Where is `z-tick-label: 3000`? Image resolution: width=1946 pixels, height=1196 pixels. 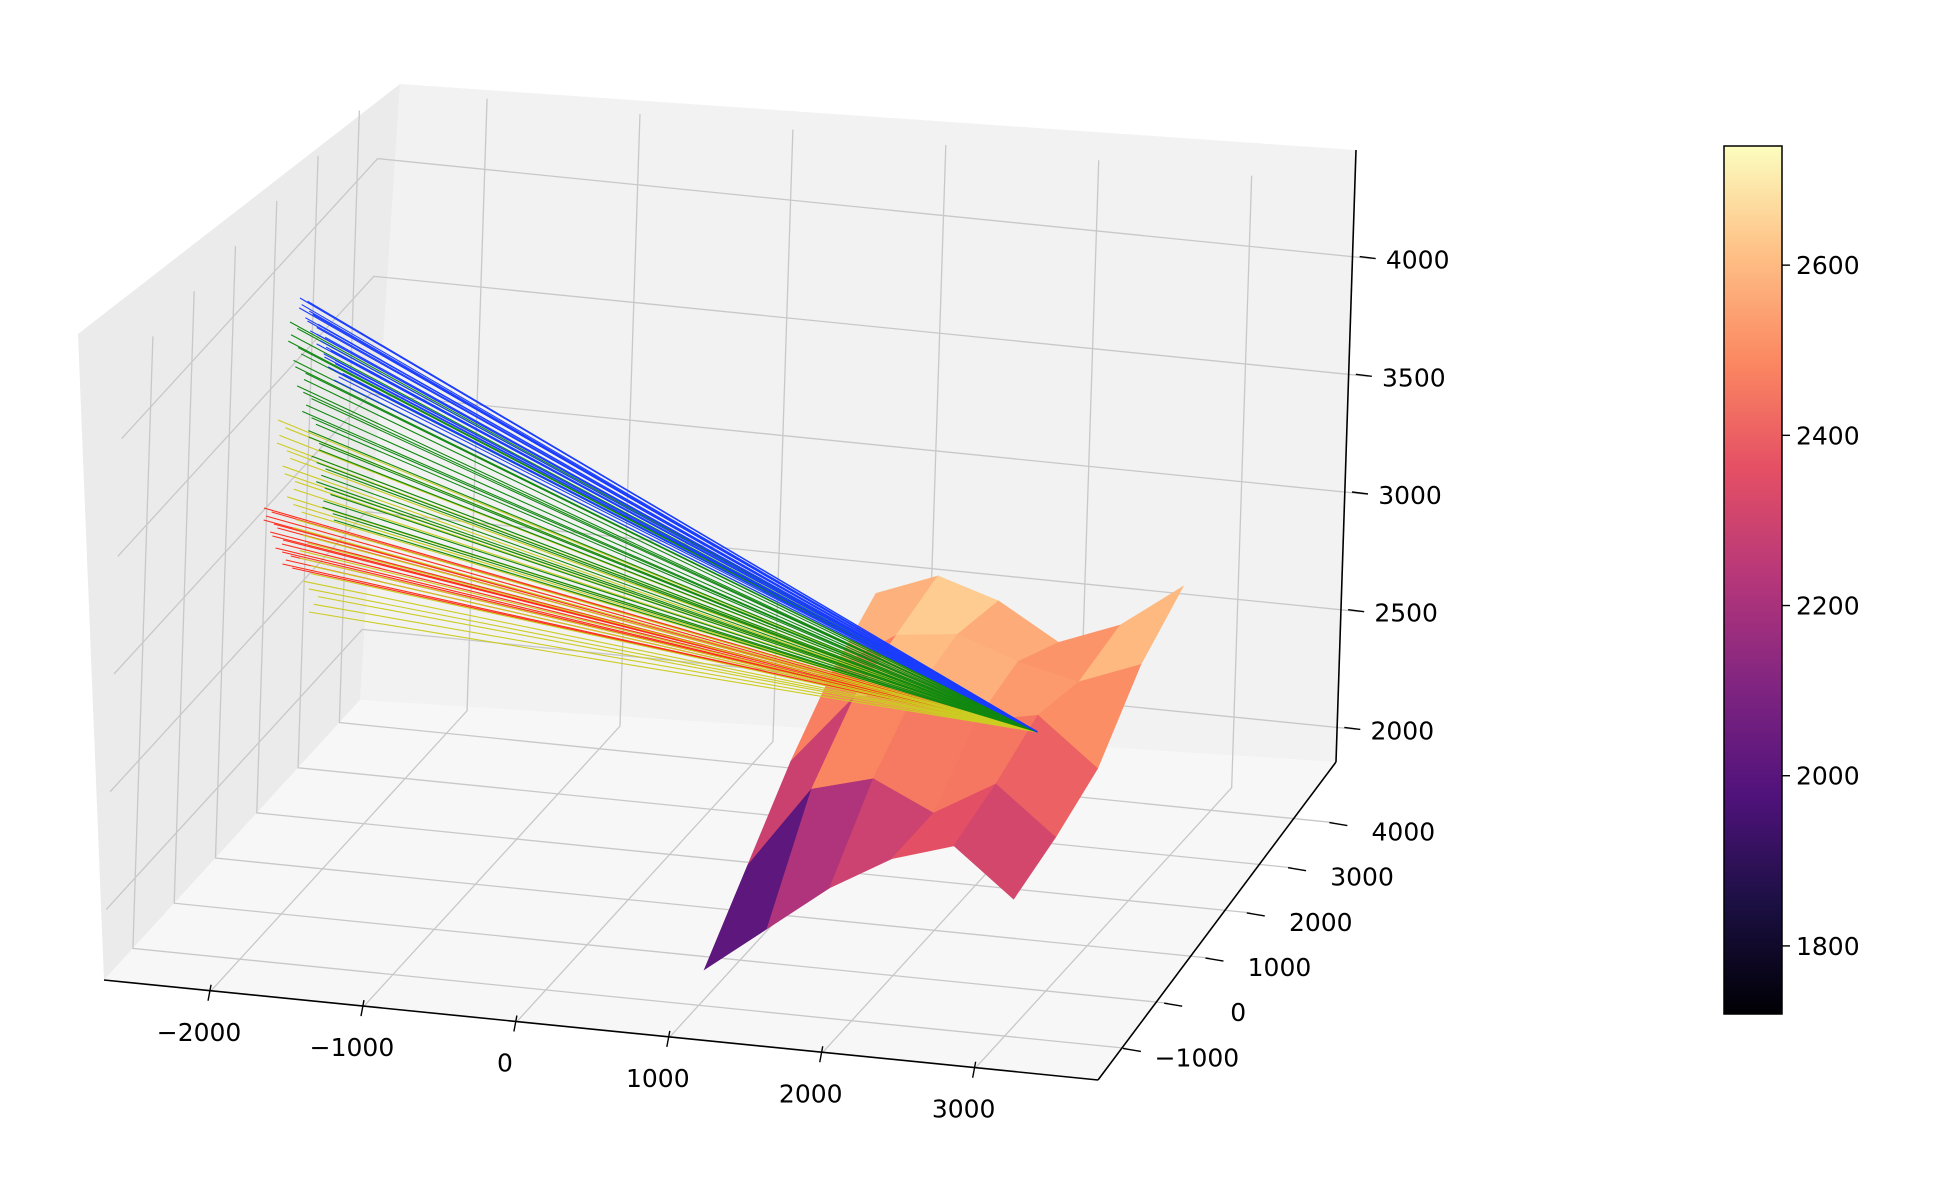
z-tick-label: 3000 is located at coordinates (1410, 495).